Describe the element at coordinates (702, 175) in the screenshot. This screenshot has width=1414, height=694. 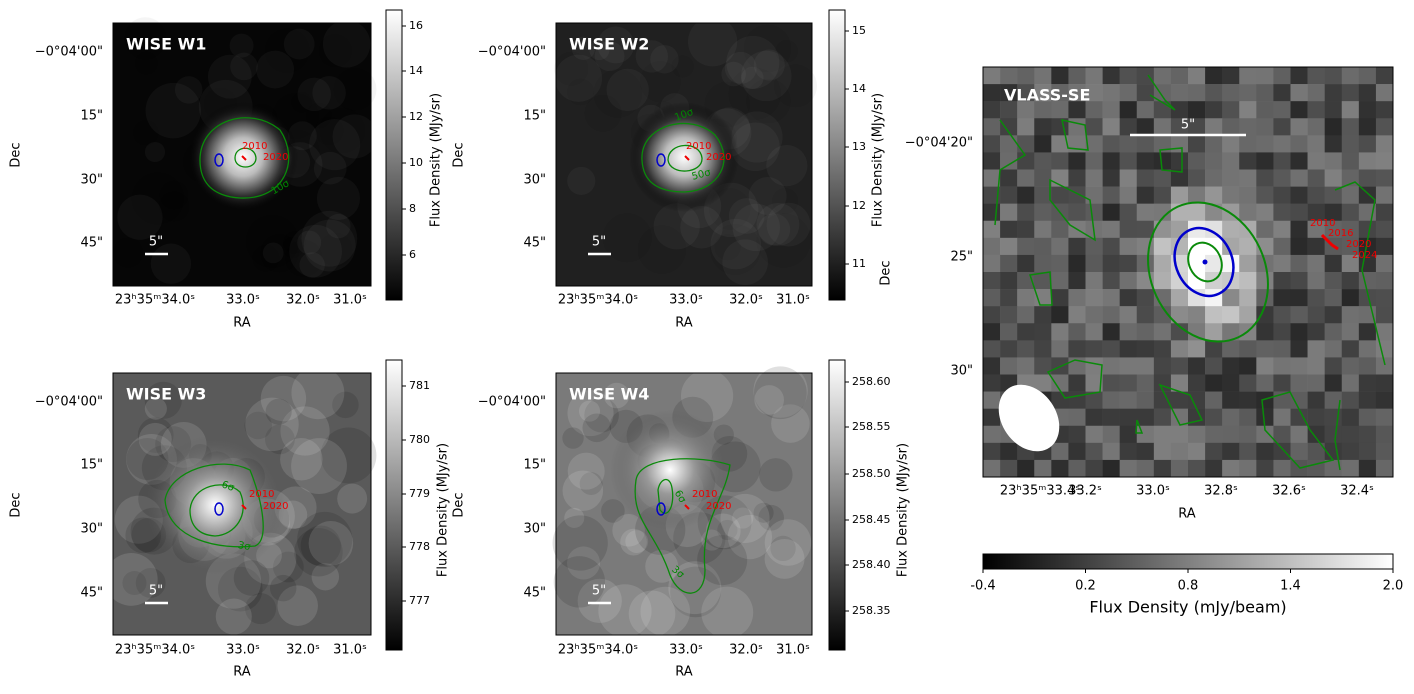
I see `annotation: 50σ` at that location.